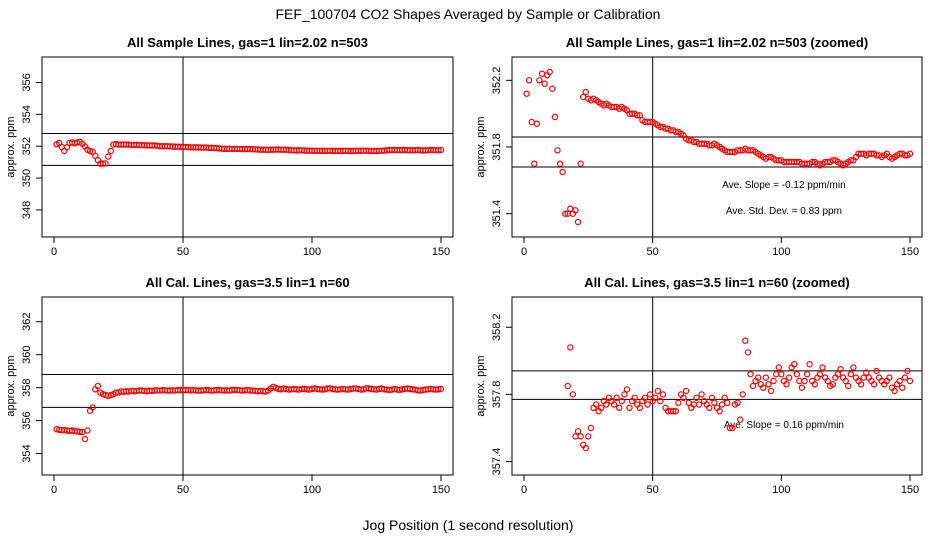 The image size is (936, 540). What do you see at coordinates (27, 146) in the screenshot?
I see `y-tick-label: 352` at bounding box center [27, 146].